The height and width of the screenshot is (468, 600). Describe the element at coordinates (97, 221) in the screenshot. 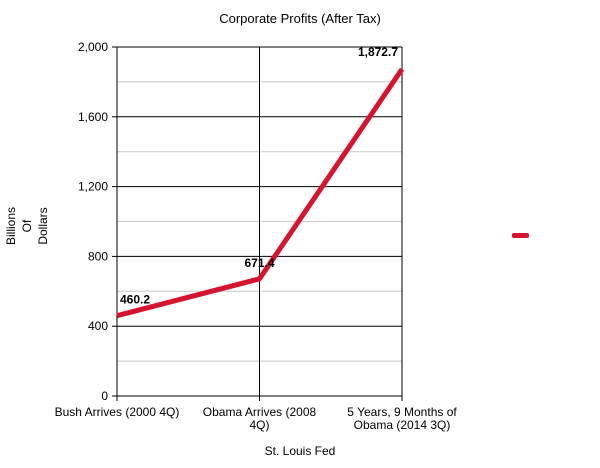

I see `y-axis-ticks: 0 400 800 1,200 1,600 2,000` at that location.